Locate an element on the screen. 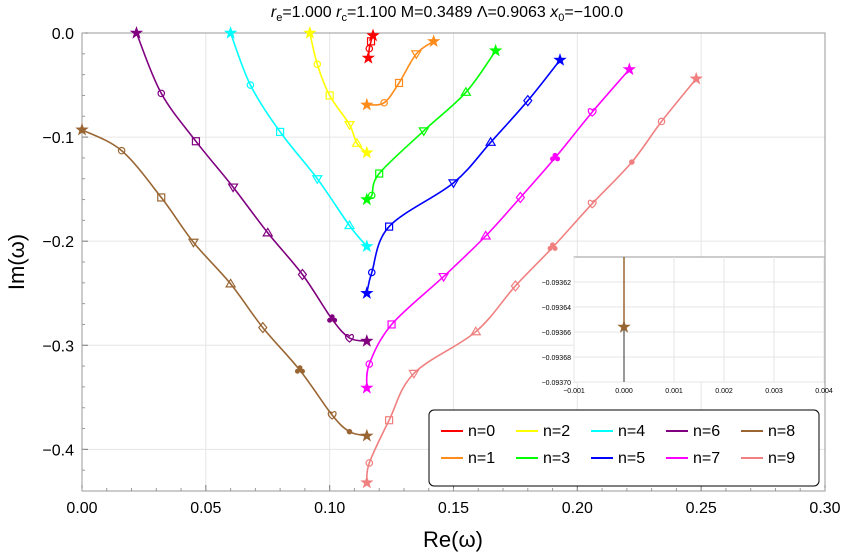 This screenshot has height=560, width=847. y-tick-label: −0.4 is located at coordinates (58, 450).